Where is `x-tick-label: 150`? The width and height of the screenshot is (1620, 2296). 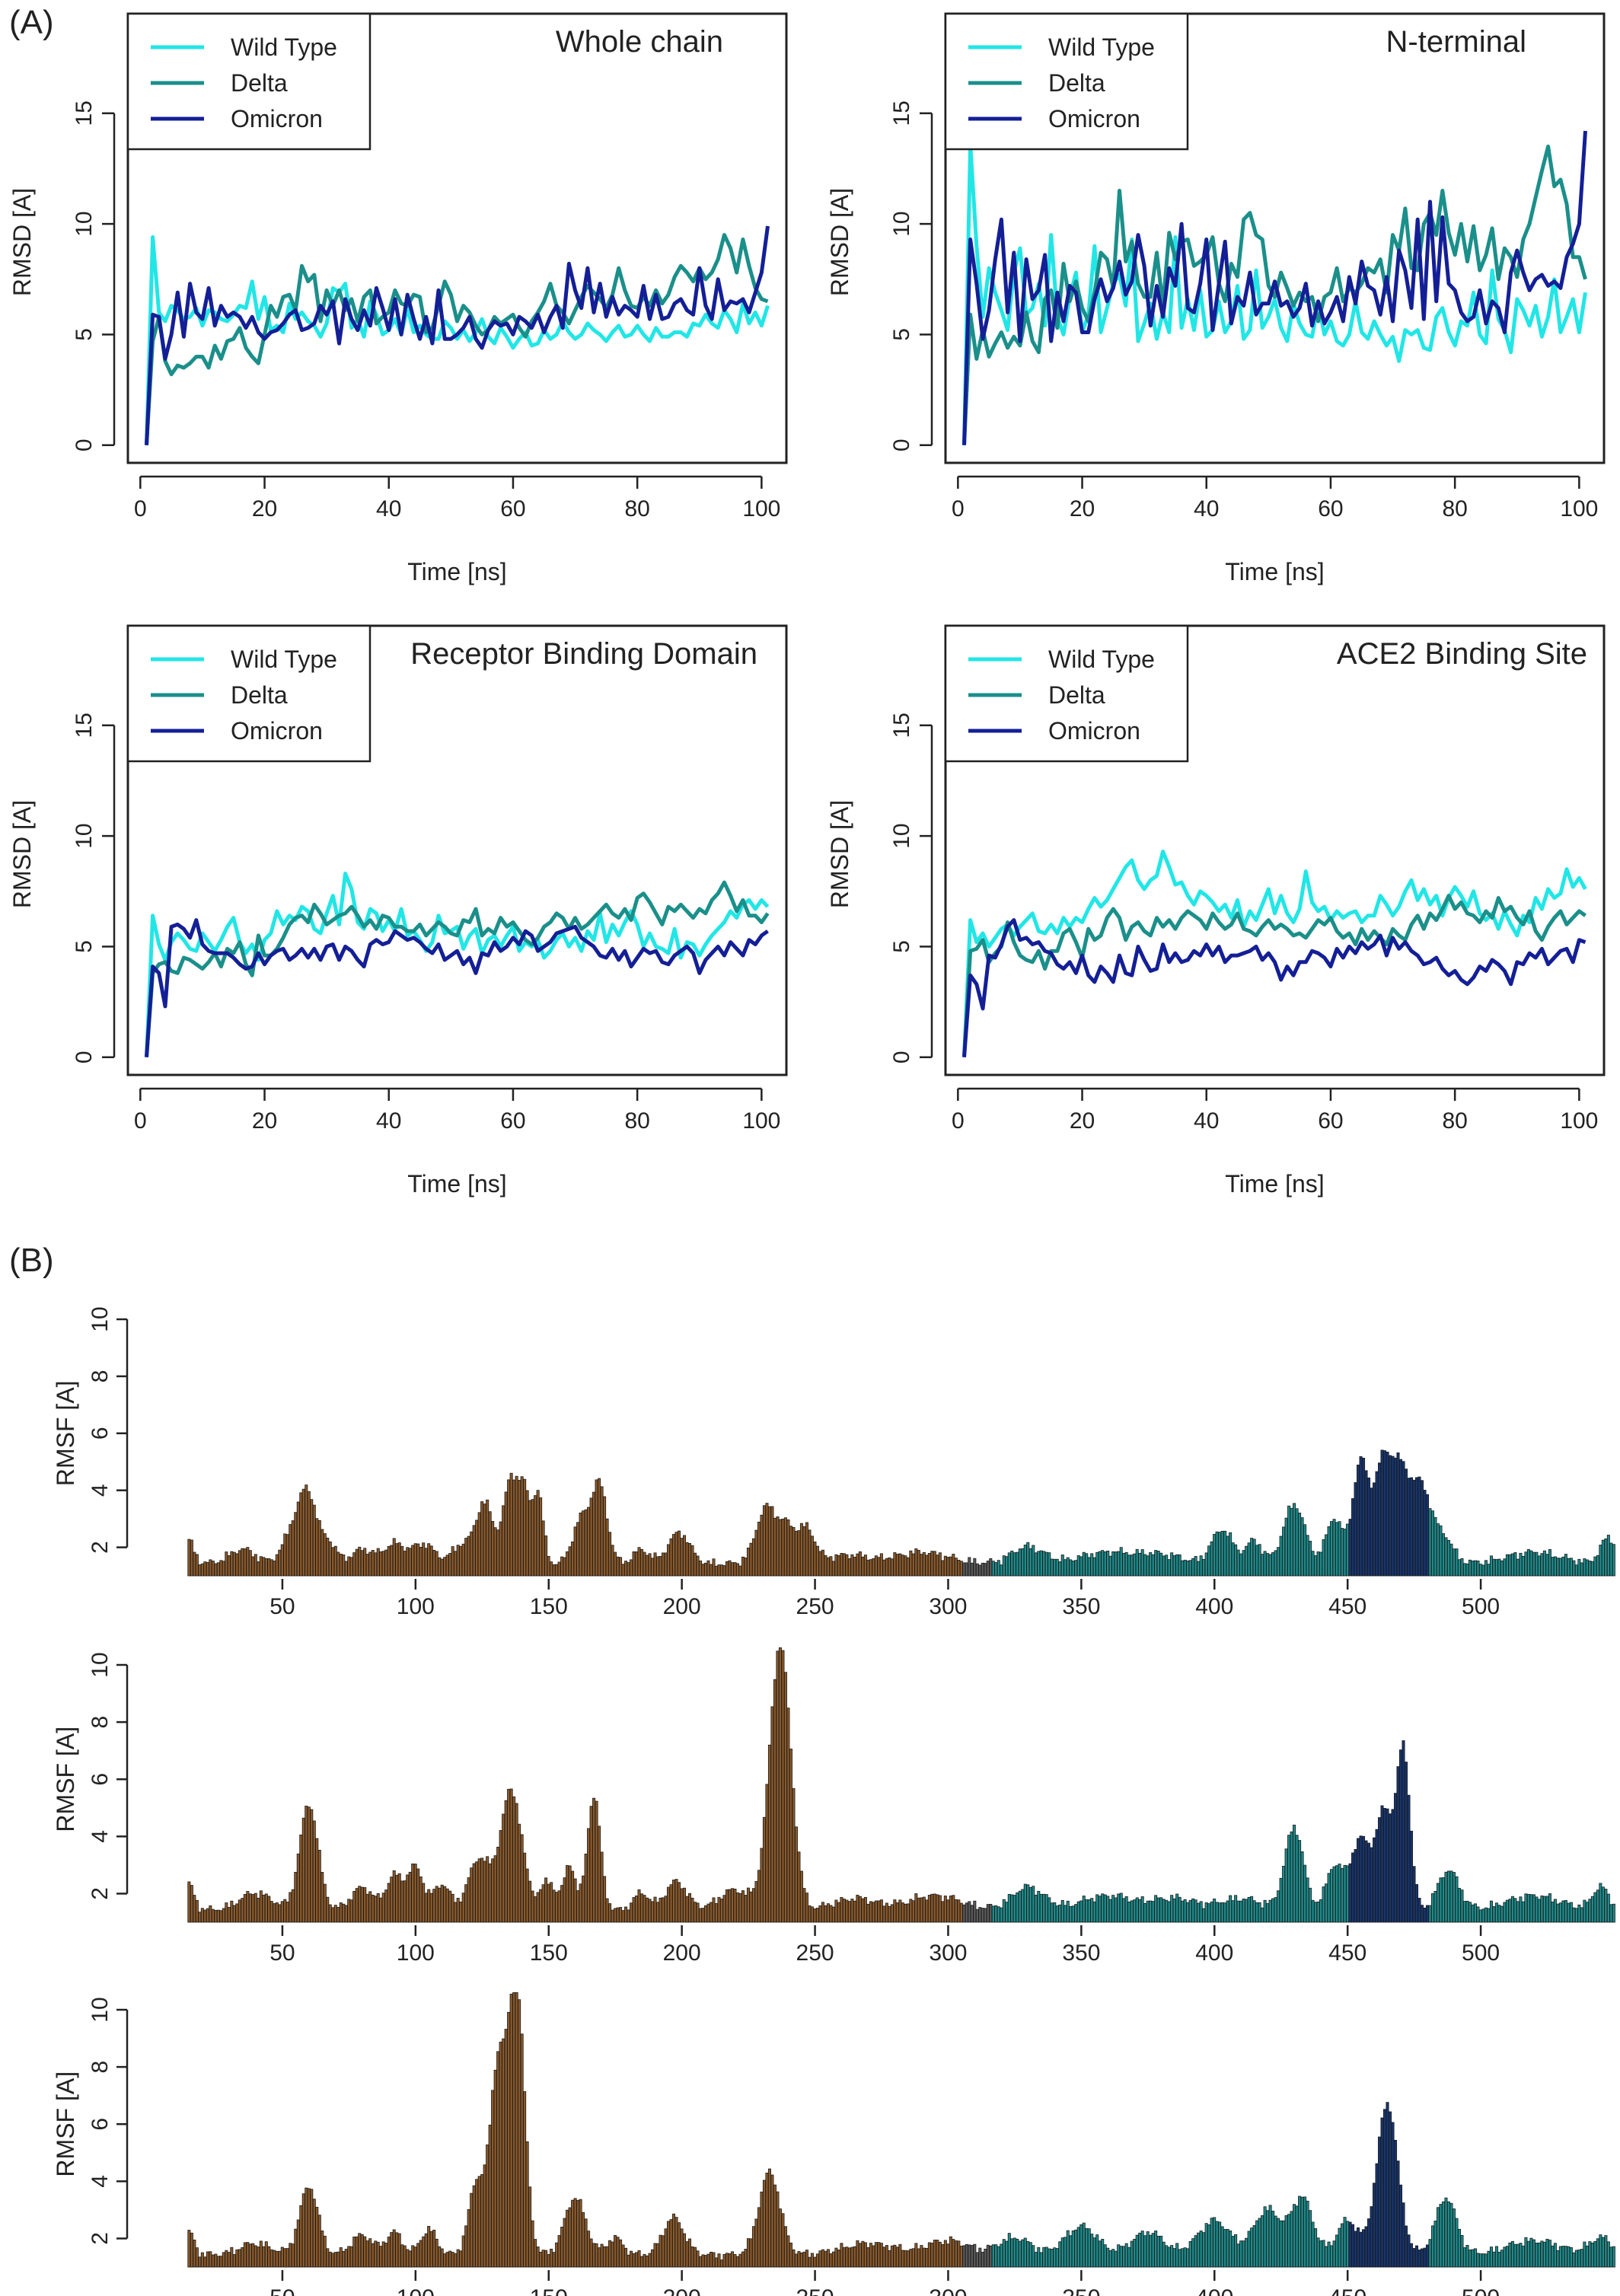 x-tick-label: 150 is located at coordinates (549, 1953).